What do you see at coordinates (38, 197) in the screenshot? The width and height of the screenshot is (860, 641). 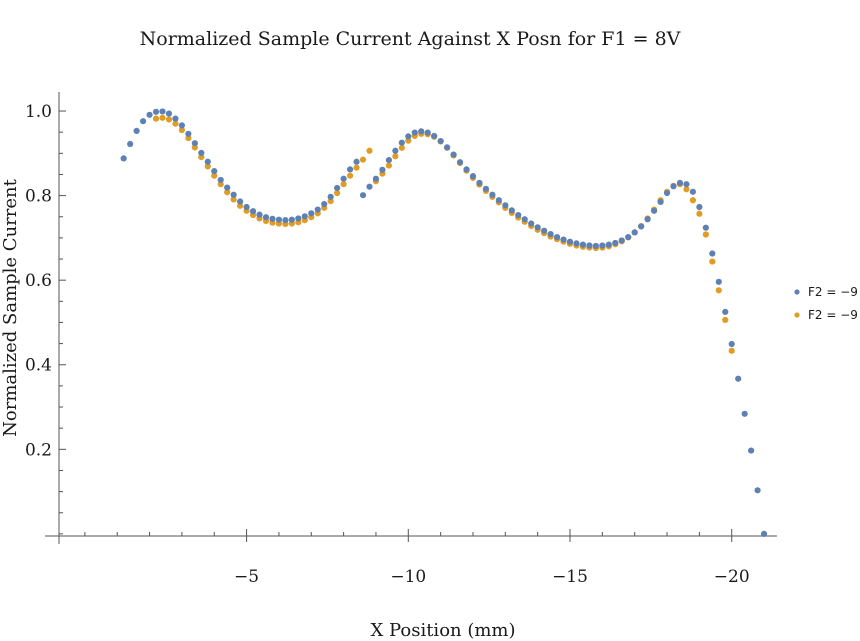 I see `y-tick-label: 0.8` at bounding box center [38, 197].